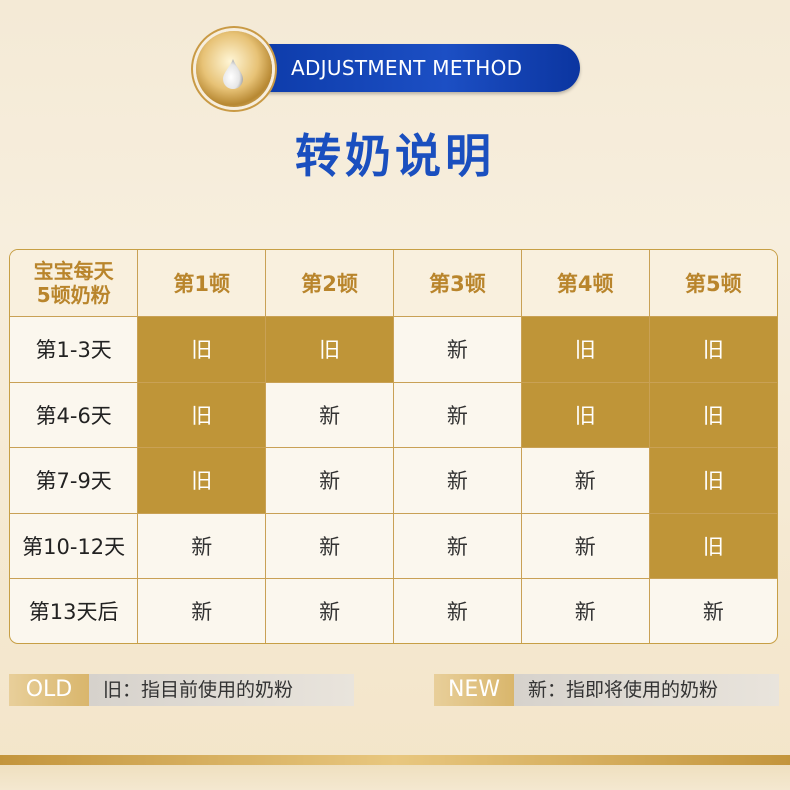 The width and height of the screenshot is (790, 790). What do you see at coordinates (395, 760) in the screenshot?
I see `bottom-gold-bar` at bounding box center [395, 760].